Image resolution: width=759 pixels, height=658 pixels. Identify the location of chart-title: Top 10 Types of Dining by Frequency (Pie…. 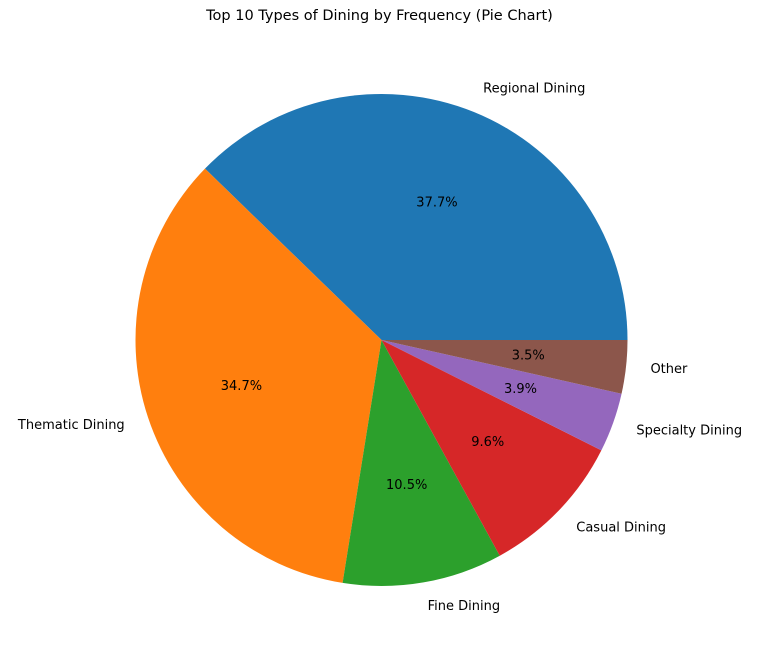
(379, 16).